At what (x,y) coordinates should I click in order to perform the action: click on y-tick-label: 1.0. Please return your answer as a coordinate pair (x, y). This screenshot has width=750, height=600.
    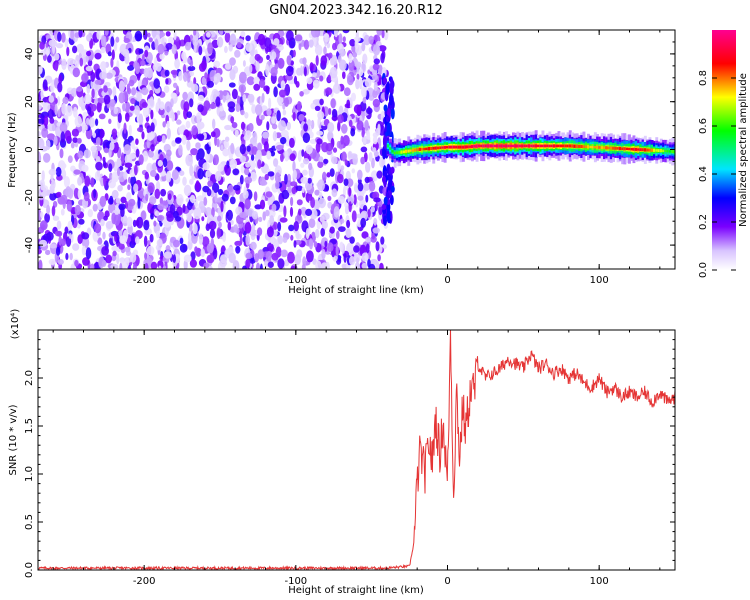
    Looking at the image, I should click on (29, 474).